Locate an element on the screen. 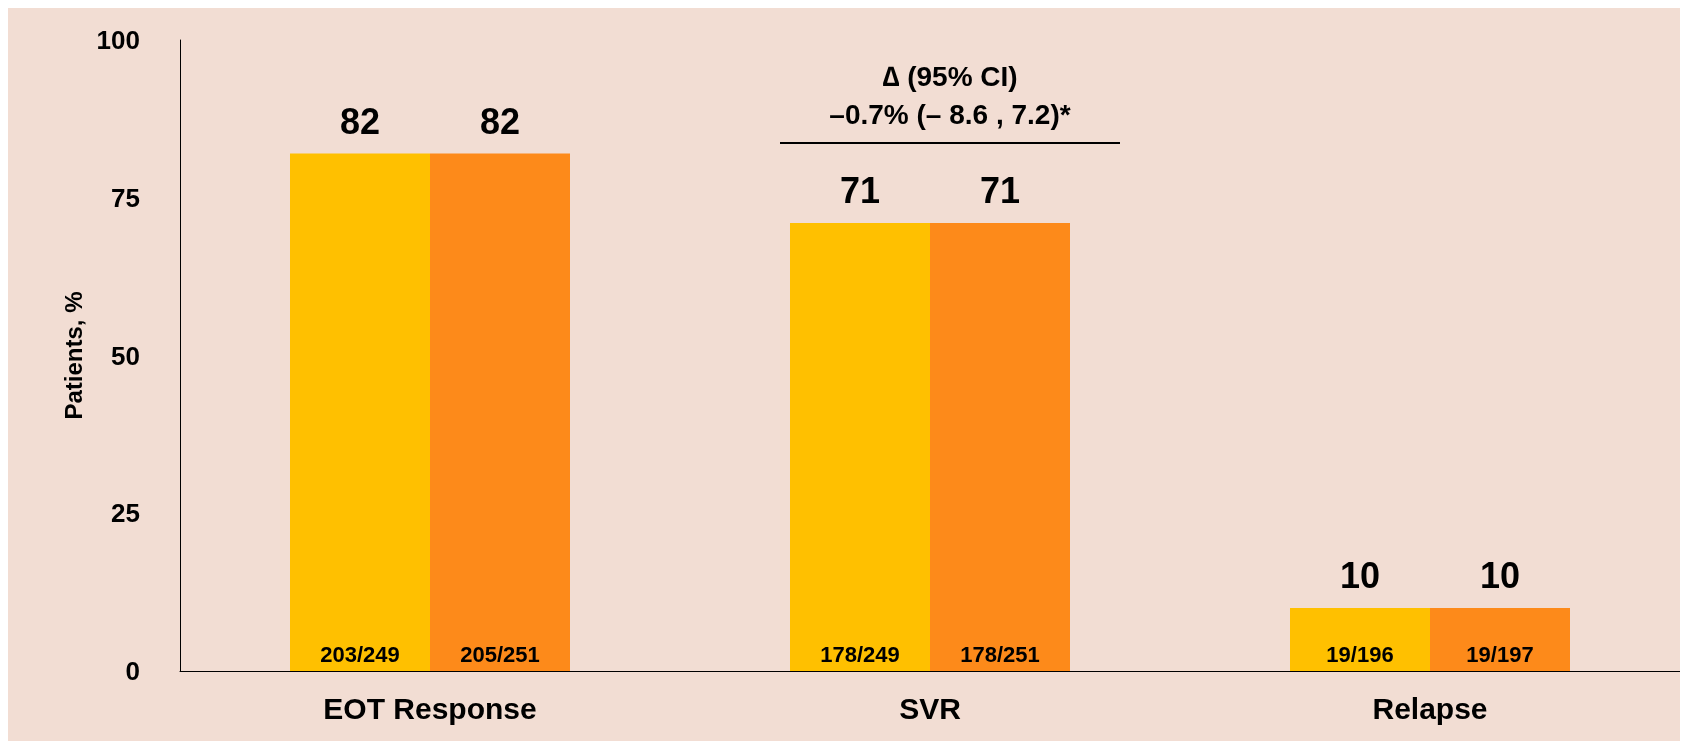 The height and width of the screenshot is (749, 1688). annotation: 178/251 is located at coordinates (1000, 654).